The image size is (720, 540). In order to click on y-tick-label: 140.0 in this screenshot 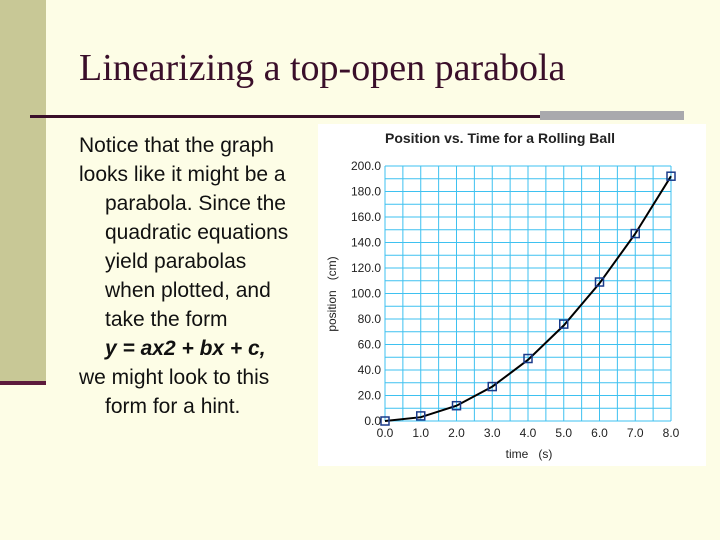, I will do `click(366, 243)`.